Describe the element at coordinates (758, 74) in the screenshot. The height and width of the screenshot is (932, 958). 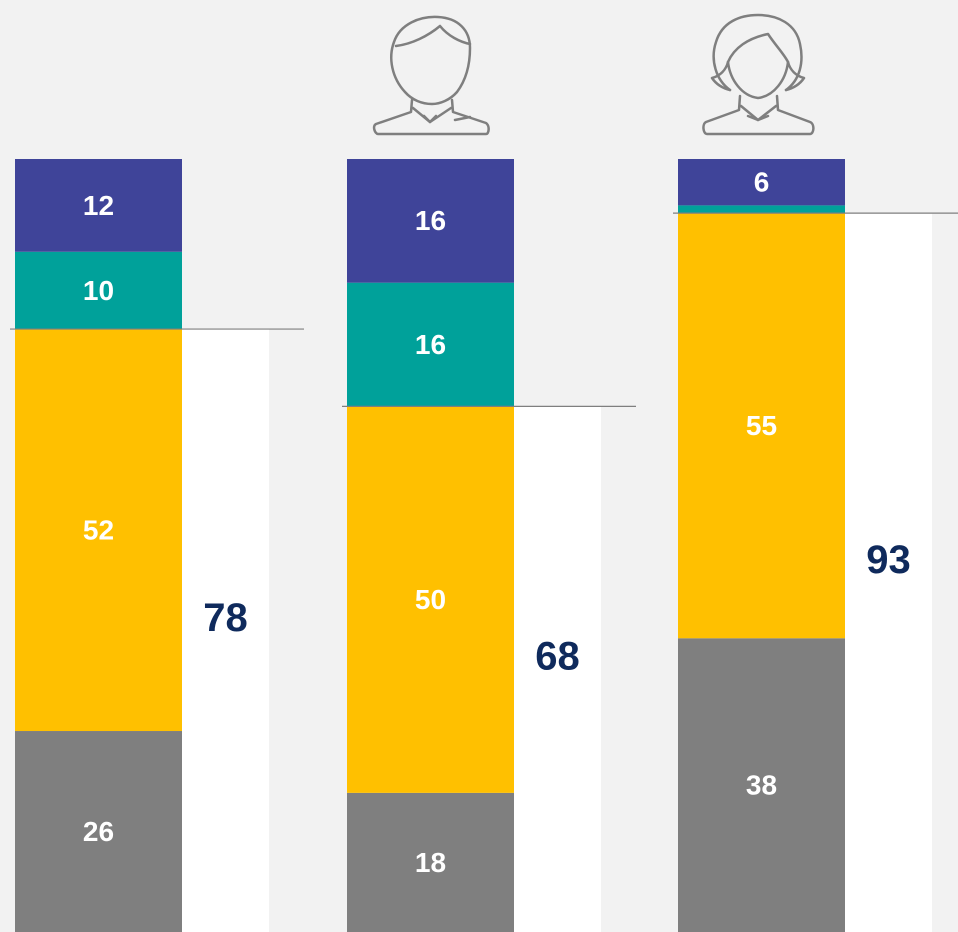
I see `female-icon` at that location.